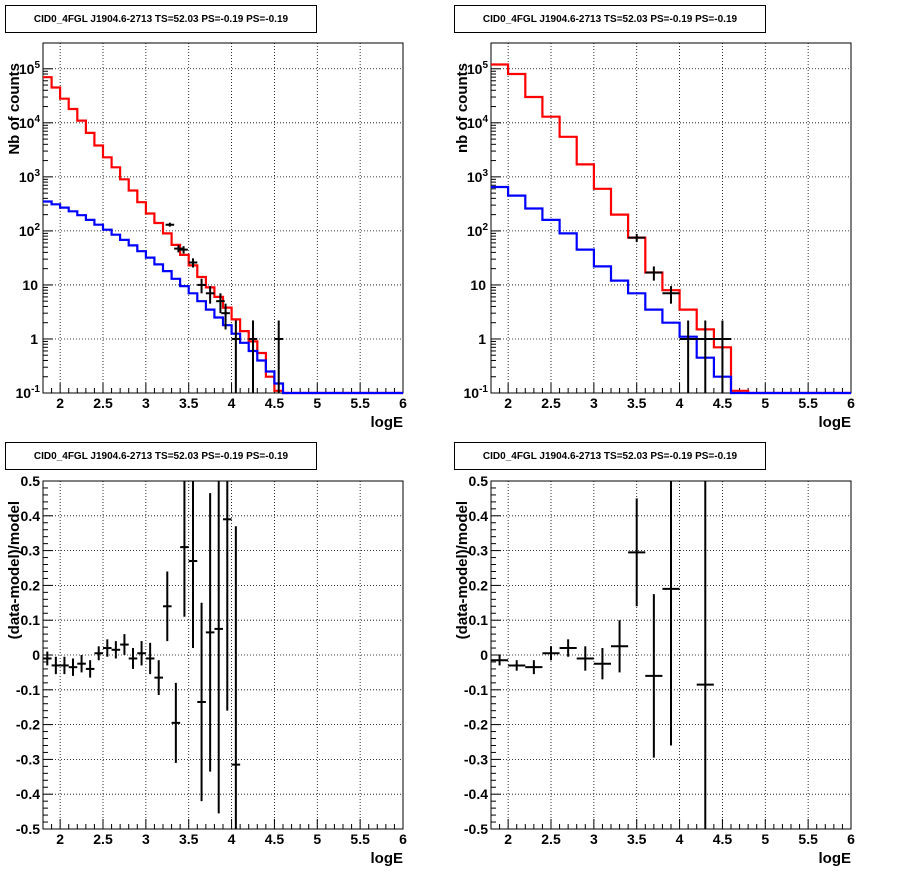  What do you see at coordinates (478, 176) in the screenshot?
I see `y-tick-label: 10³` at bounding box center [478, 176].